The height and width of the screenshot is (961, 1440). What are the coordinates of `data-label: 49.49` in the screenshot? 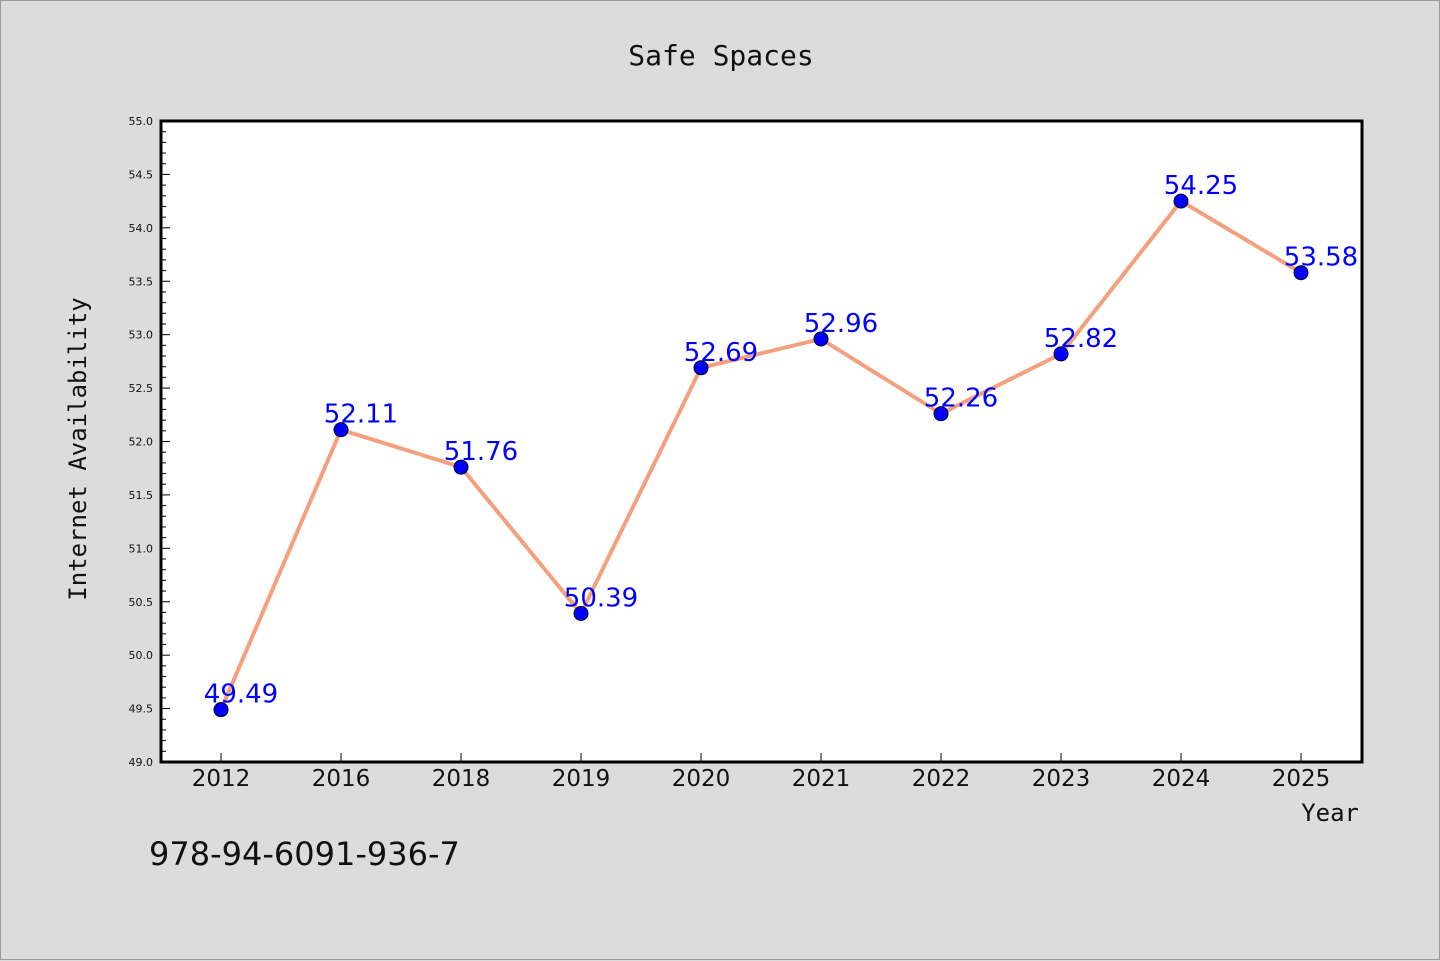 It's located at (241, 695).